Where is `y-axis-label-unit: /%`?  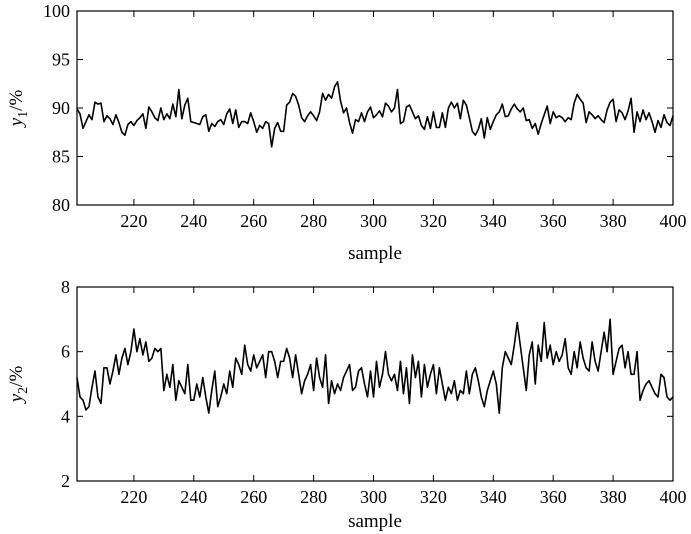
y-axis-label-unit: /% is located at coordinates (16, 100).